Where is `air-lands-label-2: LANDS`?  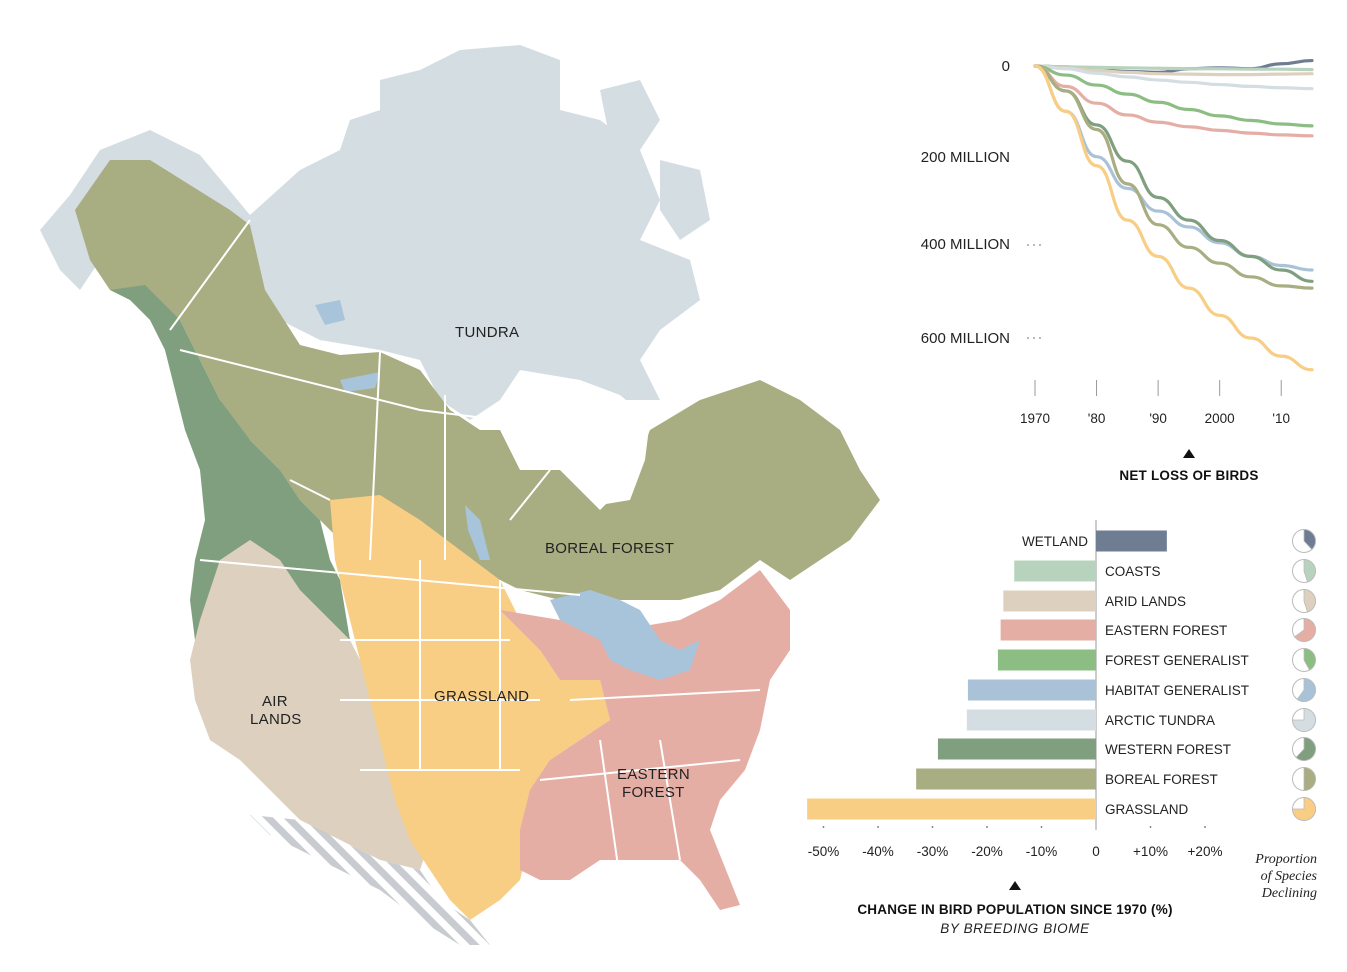 air-lands-label-2: LANDS is located at coordinates (276, 719).